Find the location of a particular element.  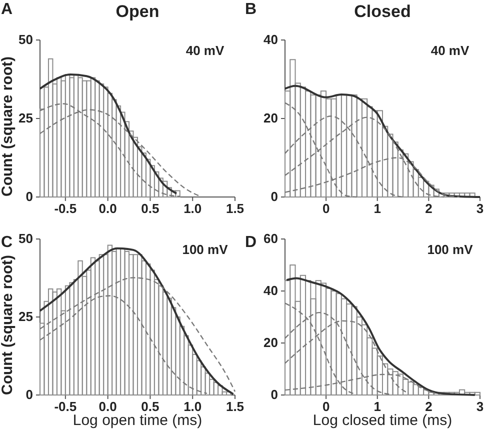

text: B is located at coordinates (251, 9).